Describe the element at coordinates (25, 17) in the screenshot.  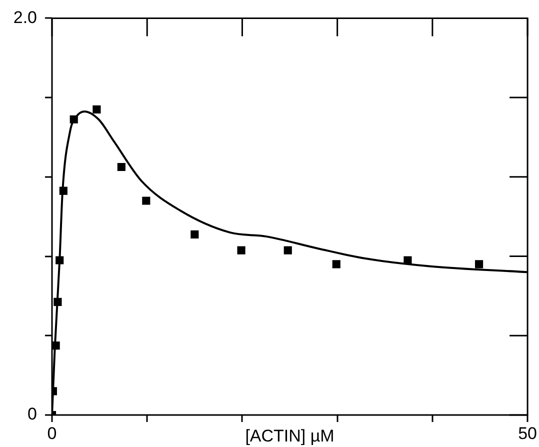
I see `y-tick-label: 2.0` at that location.